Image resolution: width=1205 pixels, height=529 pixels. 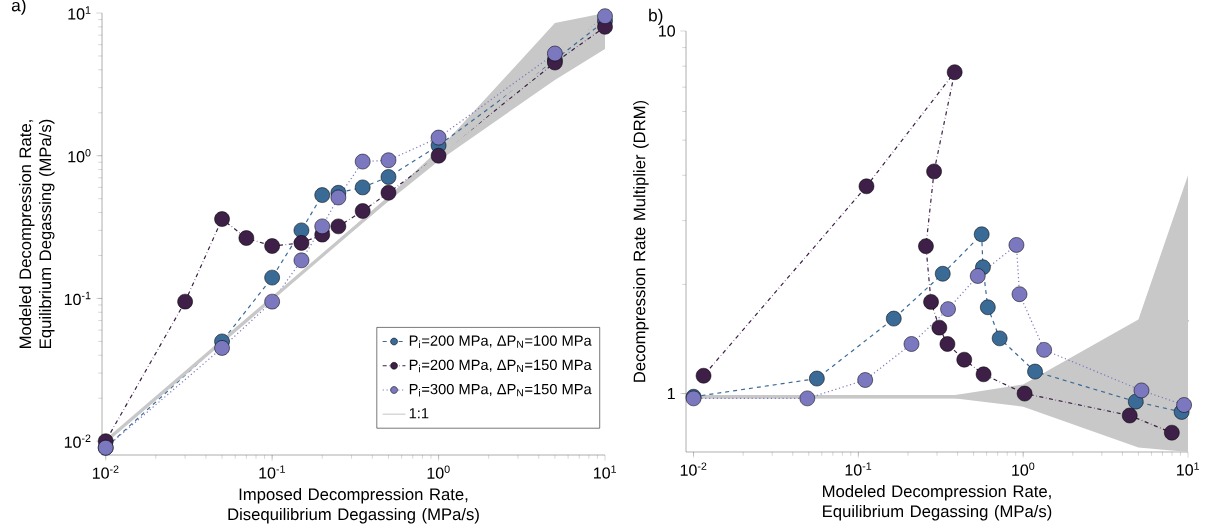 What do you see at coordinates (500, 390) in the screenshot?
I see `legend-label: P$_{i}$=300 MPa, ΔP$_{N}$=150 MPa` at bounding box center [500, 390].